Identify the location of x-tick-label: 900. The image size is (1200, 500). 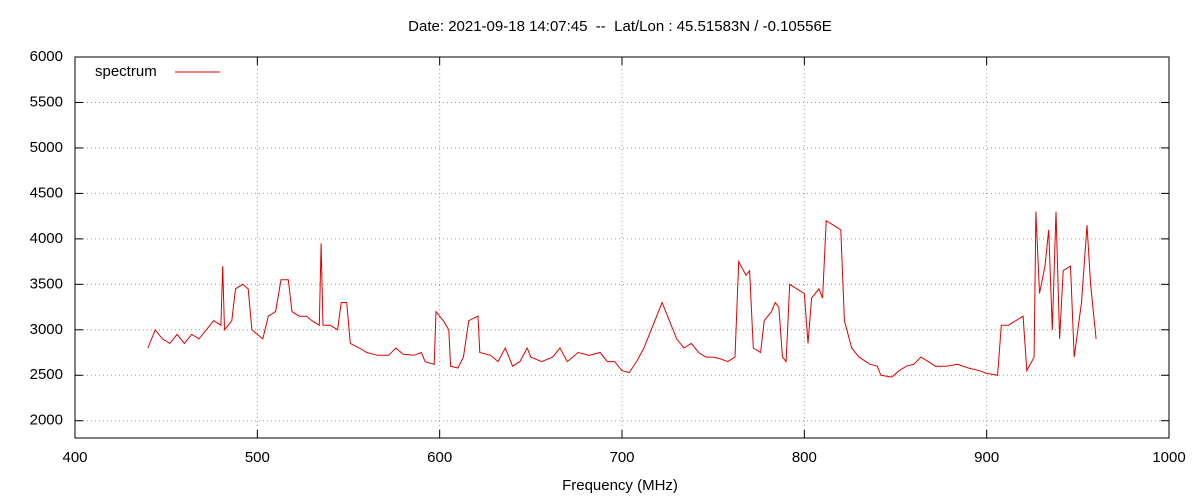
(986, 457).